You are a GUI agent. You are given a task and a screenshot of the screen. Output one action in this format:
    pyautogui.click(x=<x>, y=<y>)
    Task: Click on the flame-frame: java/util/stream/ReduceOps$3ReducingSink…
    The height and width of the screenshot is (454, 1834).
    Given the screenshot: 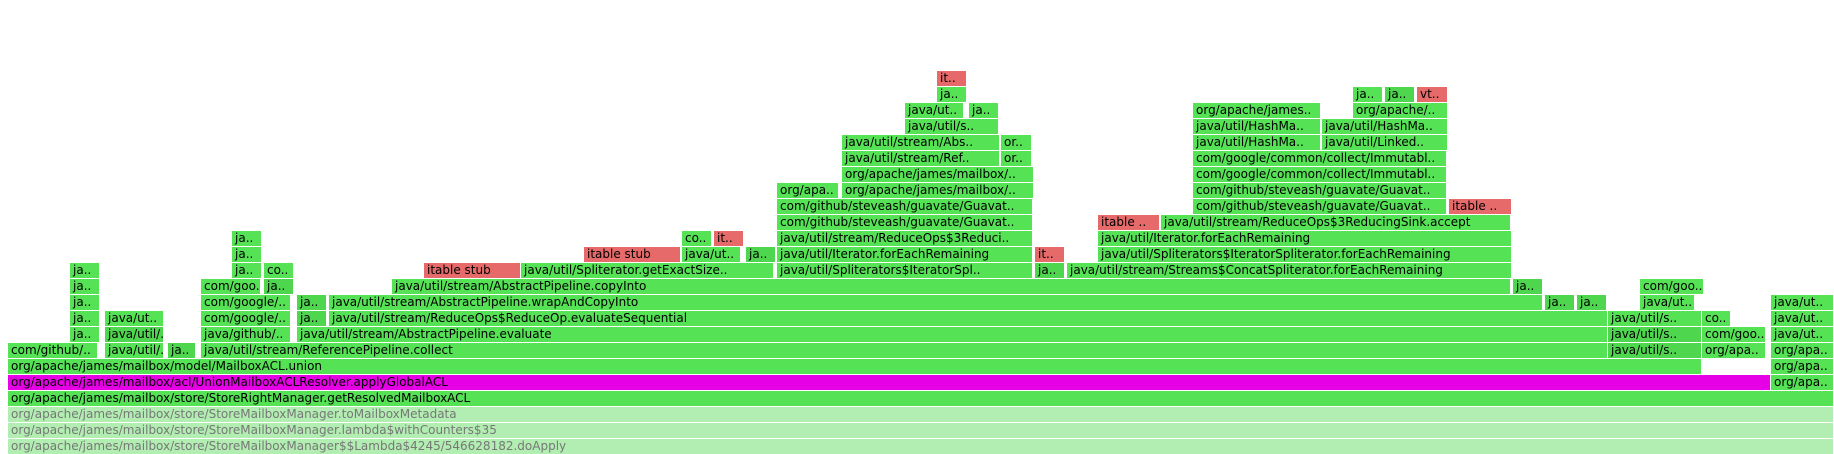 What is the action you would take?
    pyautogui.click(x=1335, y=222)
    